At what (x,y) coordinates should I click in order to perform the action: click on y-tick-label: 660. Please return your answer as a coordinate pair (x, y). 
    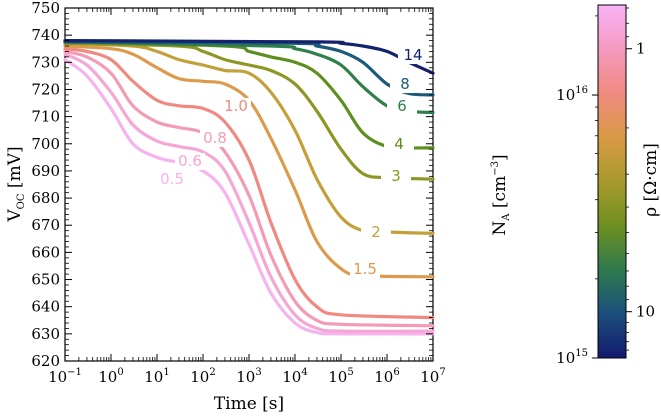
    Looking at the image, I should click on (45, 252).